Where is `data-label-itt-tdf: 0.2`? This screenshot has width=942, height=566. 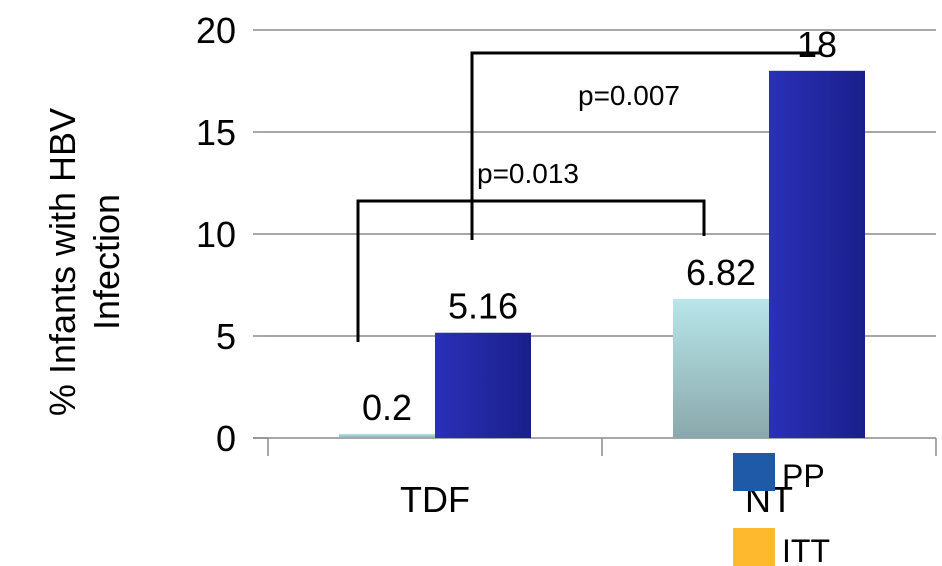
data-label-itt-tdf: 0.2 is located at coordinates (387, 407).